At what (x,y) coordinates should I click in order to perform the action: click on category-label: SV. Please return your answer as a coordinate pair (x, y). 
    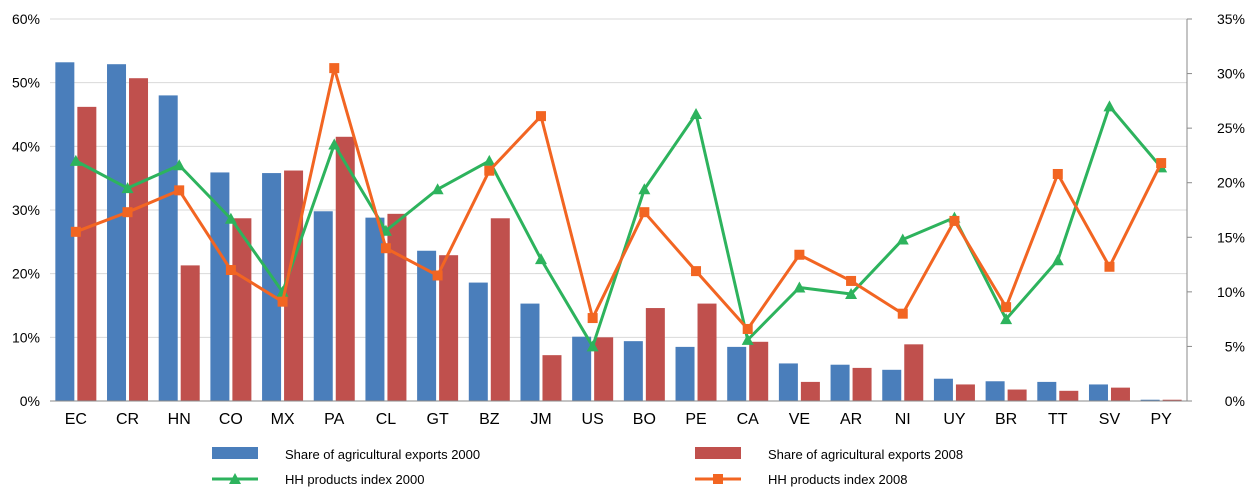
    Looking at the image, I should click on (1110, 419).